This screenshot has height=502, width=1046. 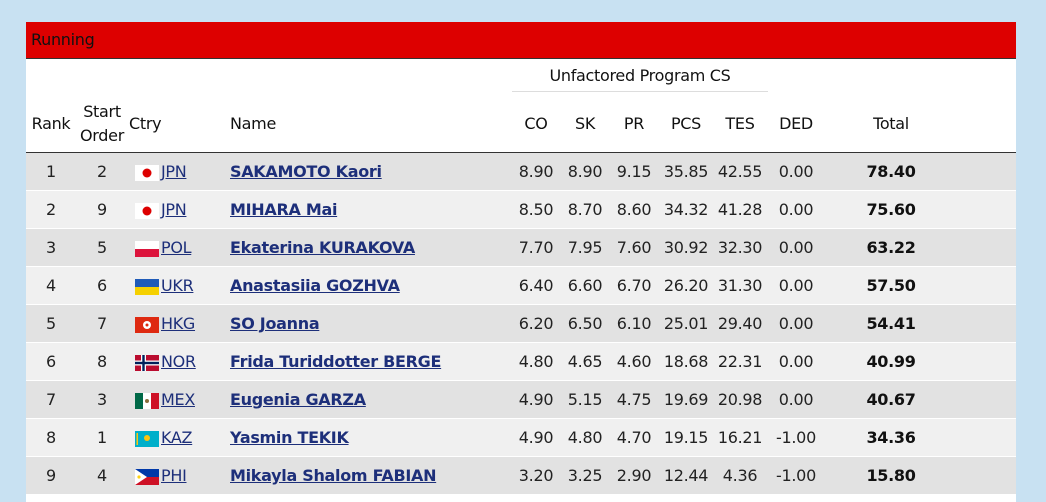 I want to click on country-link: HKG, so click(x=178, y=323).